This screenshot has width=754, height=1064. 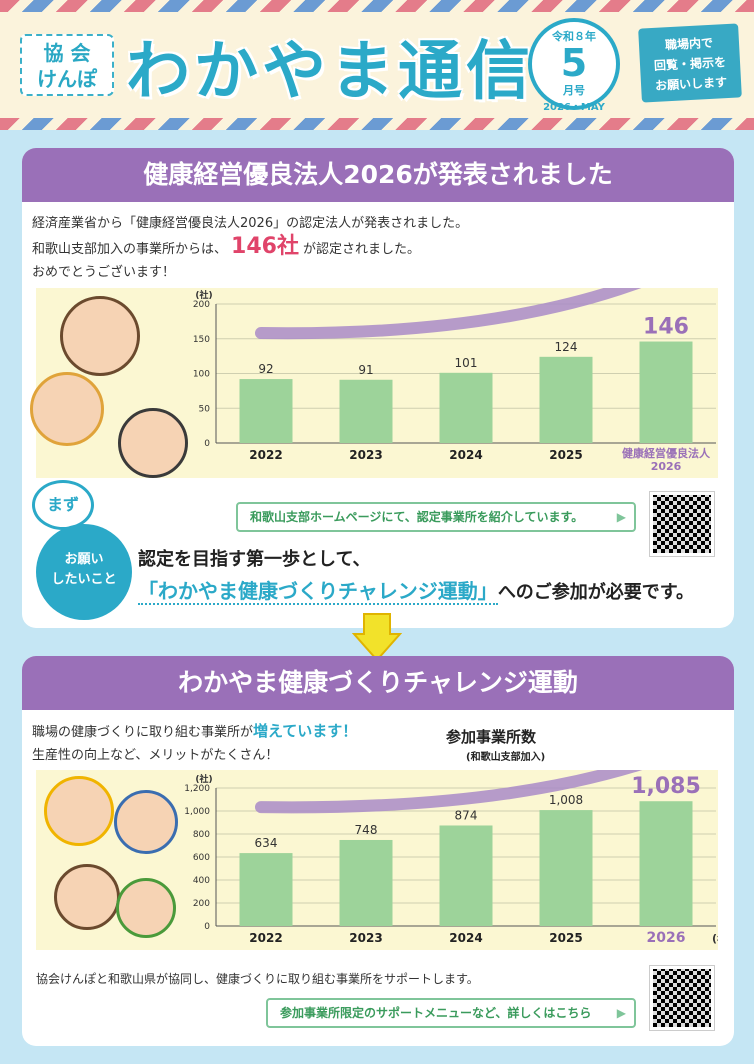 What do you see at coordinates (378, 175) in the screenshot?
I see `section1-banner: 健康経営優良法人2026が発表されました` at bounding box center [378, 175].